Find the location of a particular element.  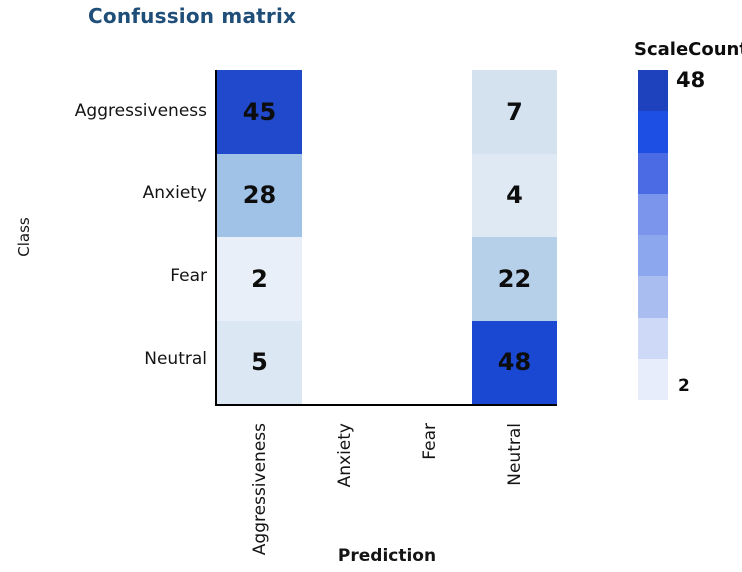

y-tick-aggressiveness: Aggressiveness is located at coordinates (140, 111).